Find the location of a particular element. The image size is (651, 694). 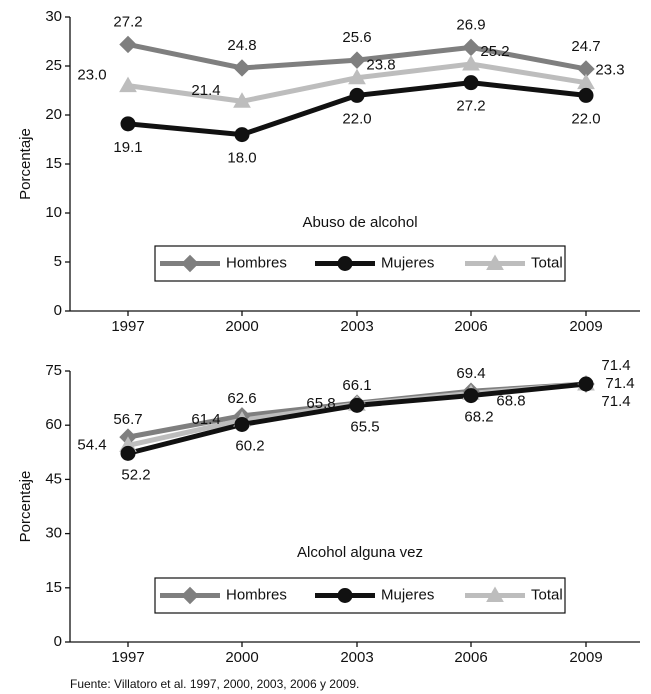

y-tick-label: 10 is located at coordinates (53, 212).